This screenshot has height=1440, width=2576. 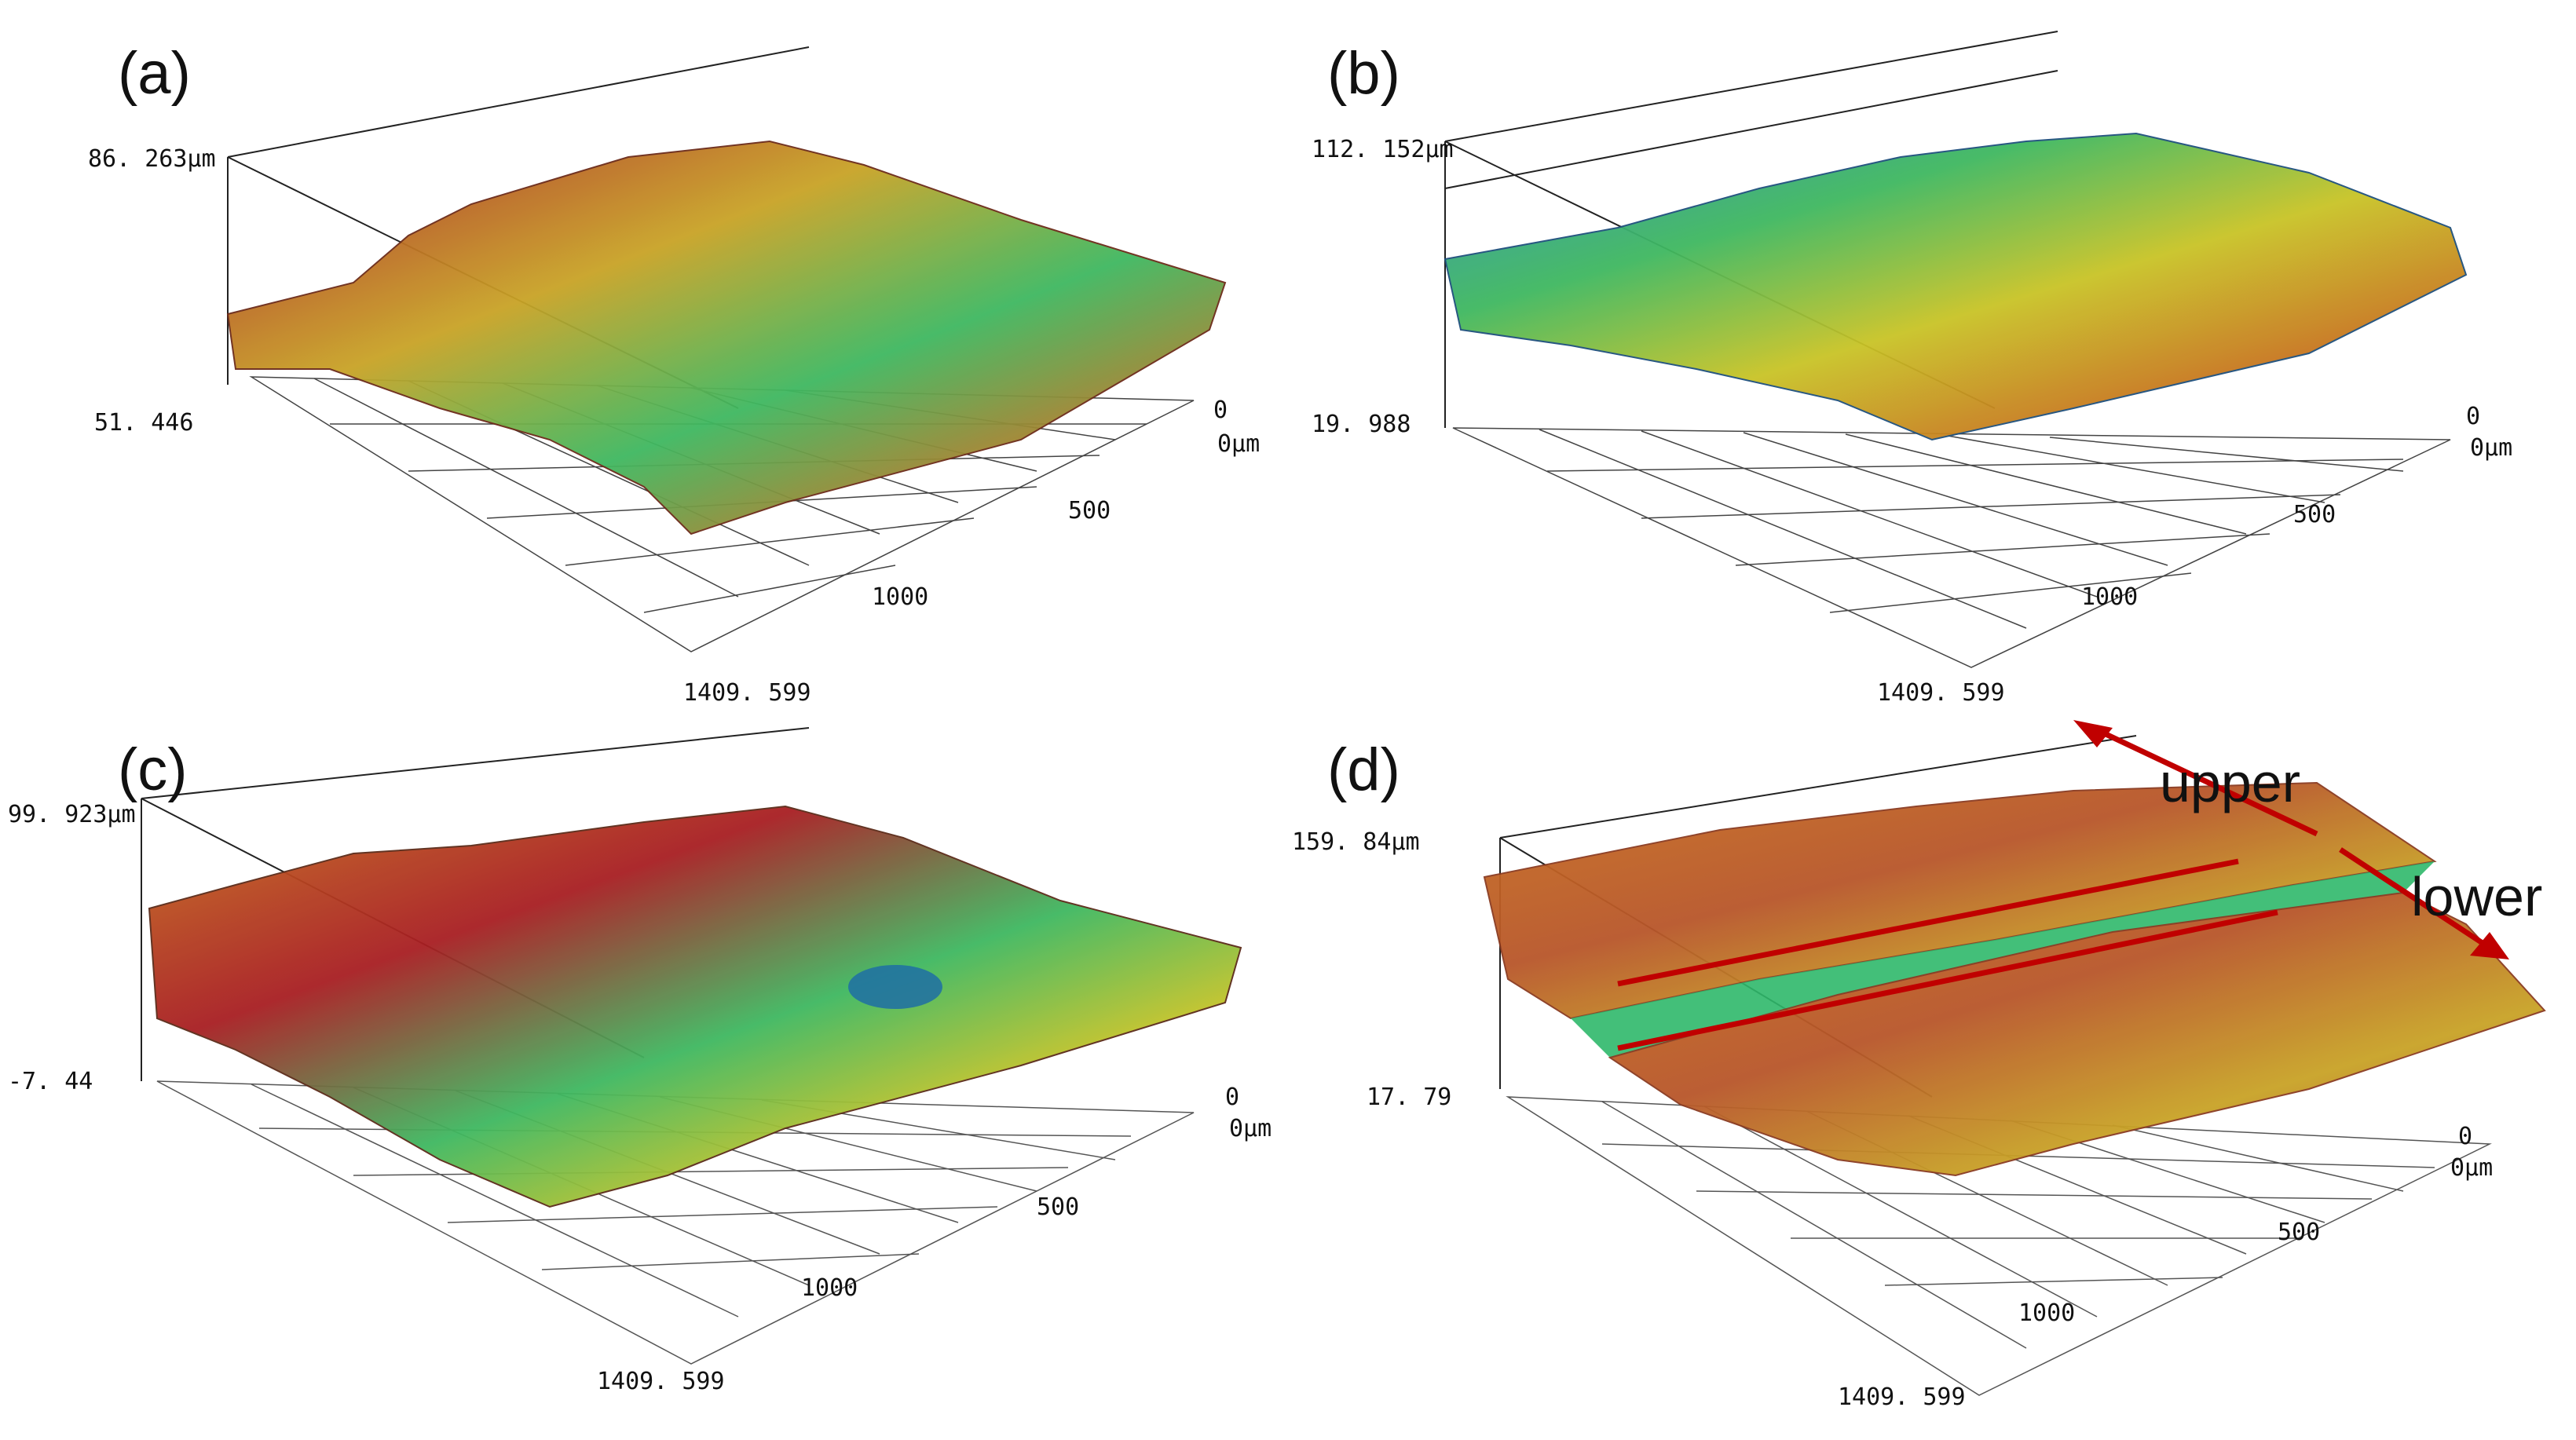 What do you see at coordinates (51, 1081) in the screenshot?
I see `z-min-label: -7. 44` at bounding box center [51, 1081].